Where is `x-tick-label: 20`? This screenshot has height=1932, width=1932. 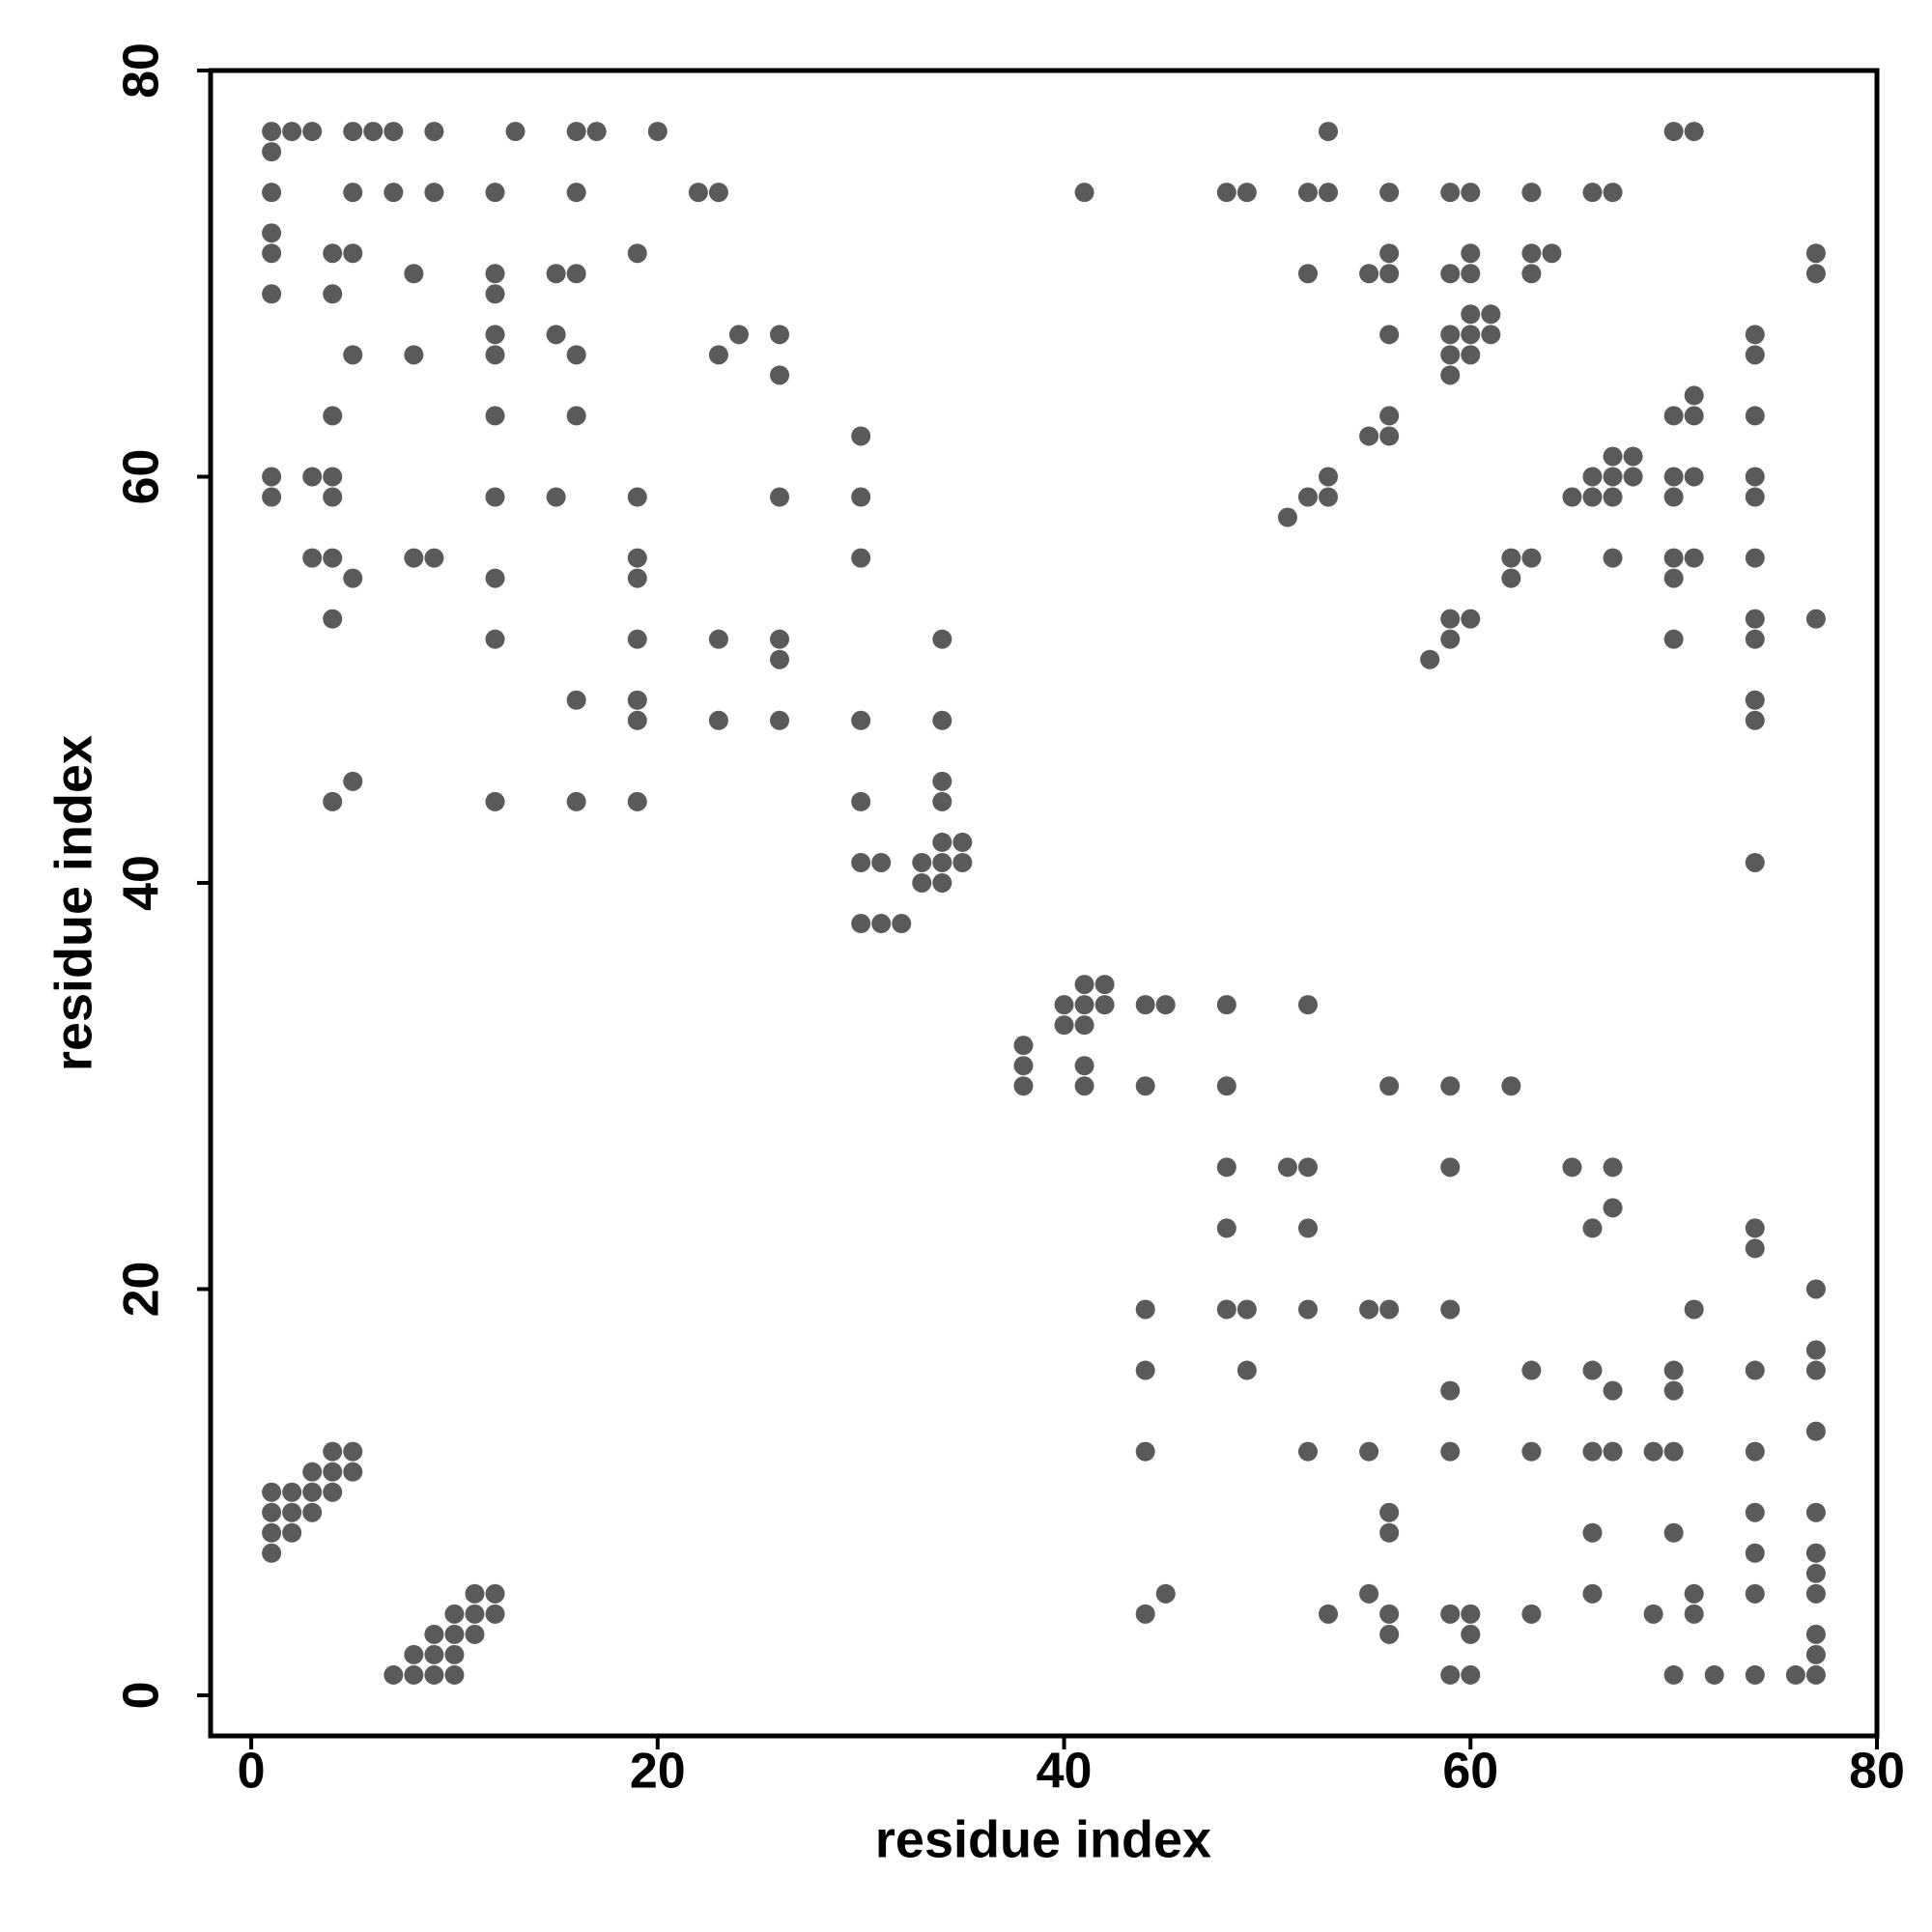
x-tick-label: 20 is located at coordinates (658, 1772).